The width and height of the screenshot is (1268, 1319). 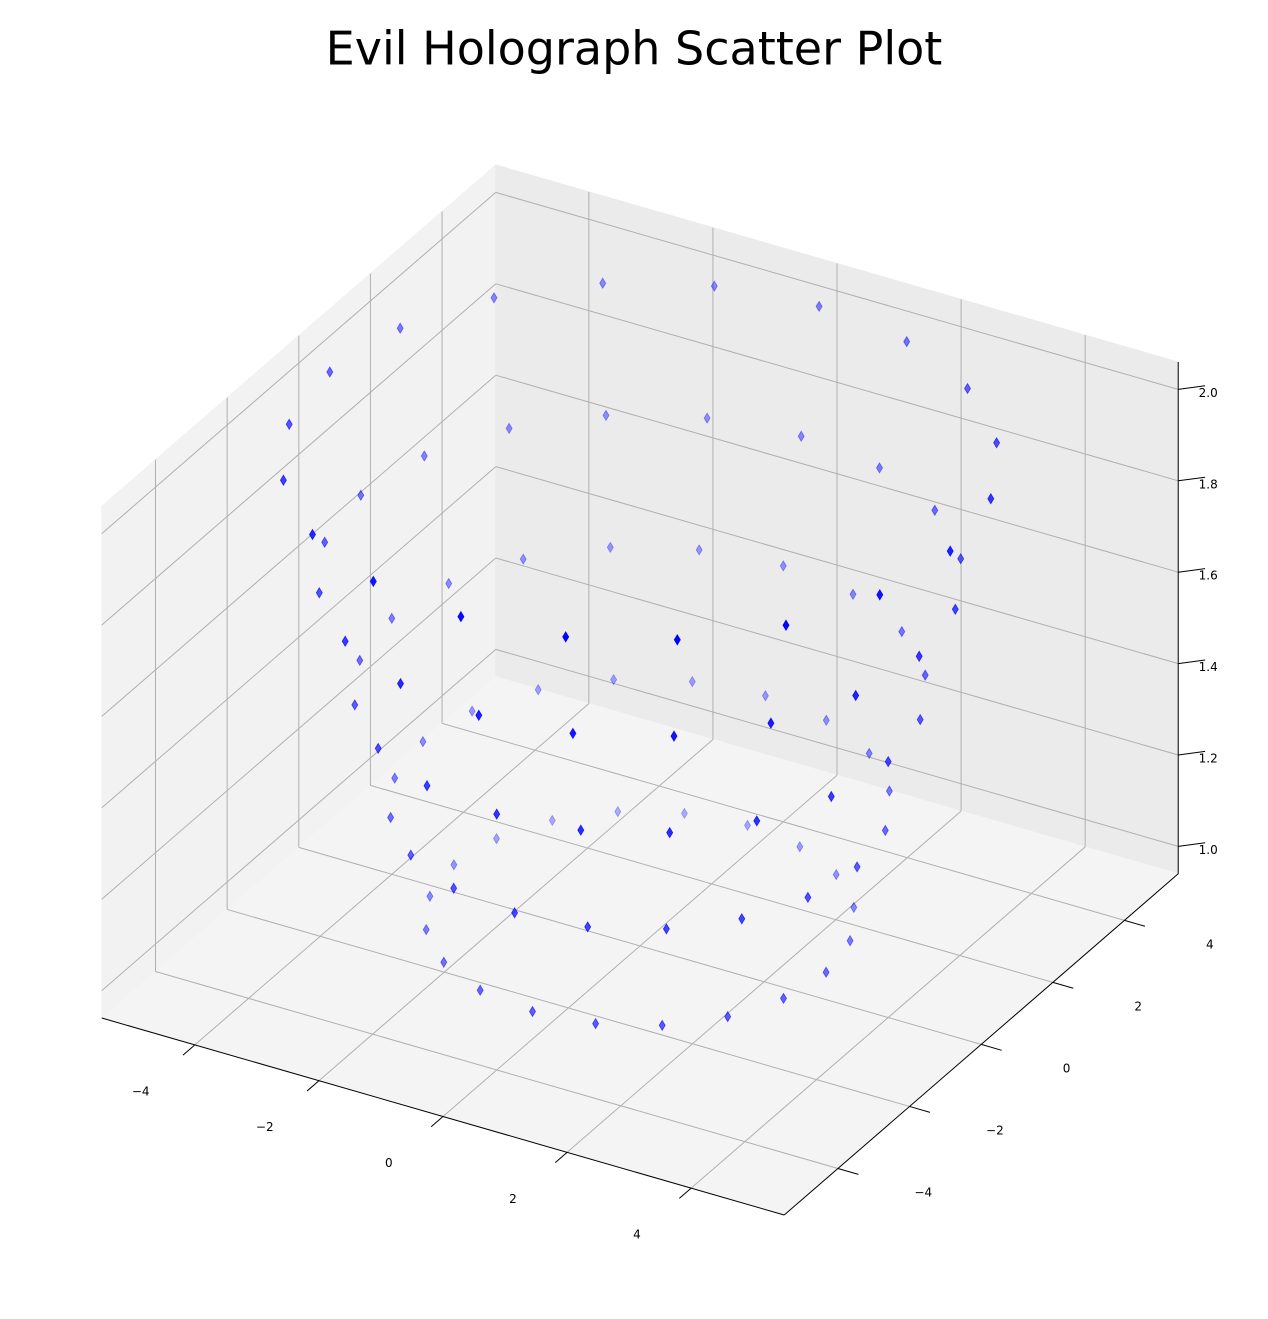 What do you see at coordinates (1208, 484) in the screenshot?
I see `z-tick-label: 1.8` at bounding box center [1208, 484].